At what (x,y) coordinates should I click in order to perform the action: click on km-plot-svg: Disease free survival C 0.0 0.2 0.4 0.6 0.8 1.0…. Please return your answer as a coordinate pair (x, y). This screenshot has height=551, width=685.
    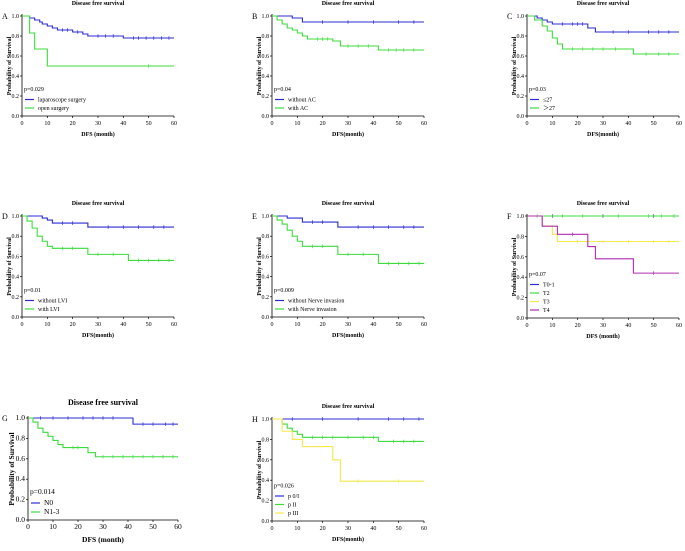
    Looking at the image, I should click on (594, 69).